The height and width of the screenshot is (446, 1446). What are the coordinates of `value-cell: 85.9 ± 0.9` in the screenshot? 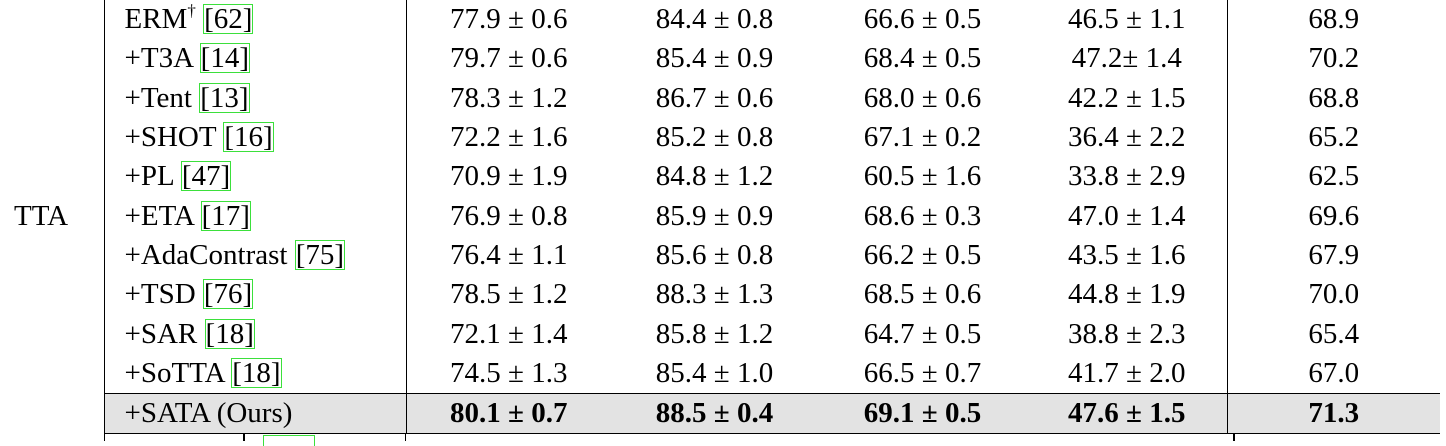 It's located at (714, 215).